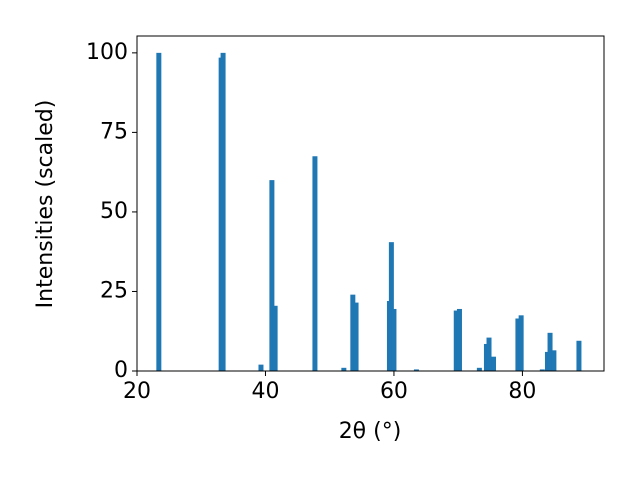  Describe the element at coordinates (107, 52) in the screenshot. I see `y-tick-label: 100` at that location.